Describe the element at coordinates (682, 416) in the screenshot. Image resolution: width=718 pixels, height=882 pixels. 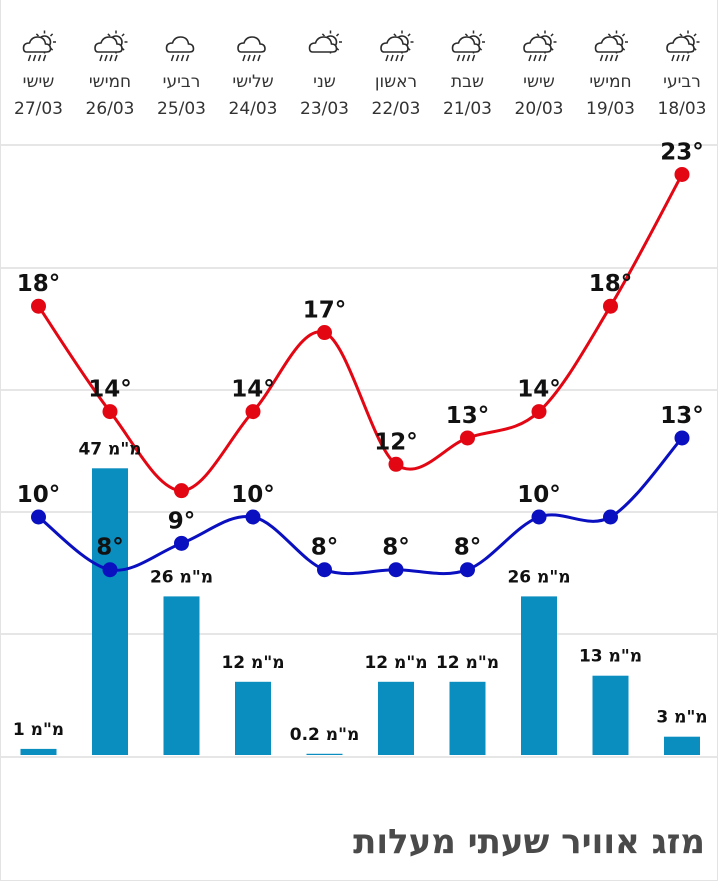
I see `min-temp-label: 13°` at that location.